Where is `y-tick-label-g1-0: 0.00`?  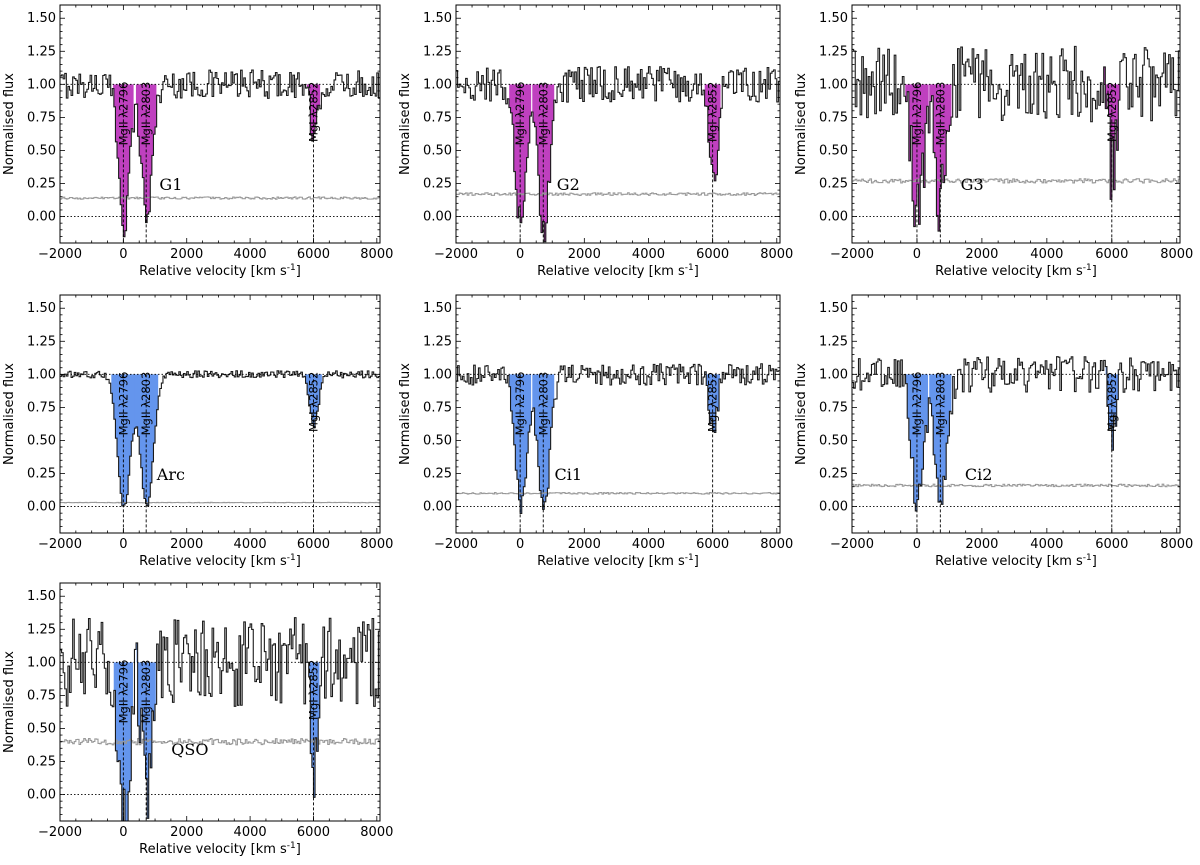
y-tick-label-g1-0: 0.00 is located at coordinates (41, 217).